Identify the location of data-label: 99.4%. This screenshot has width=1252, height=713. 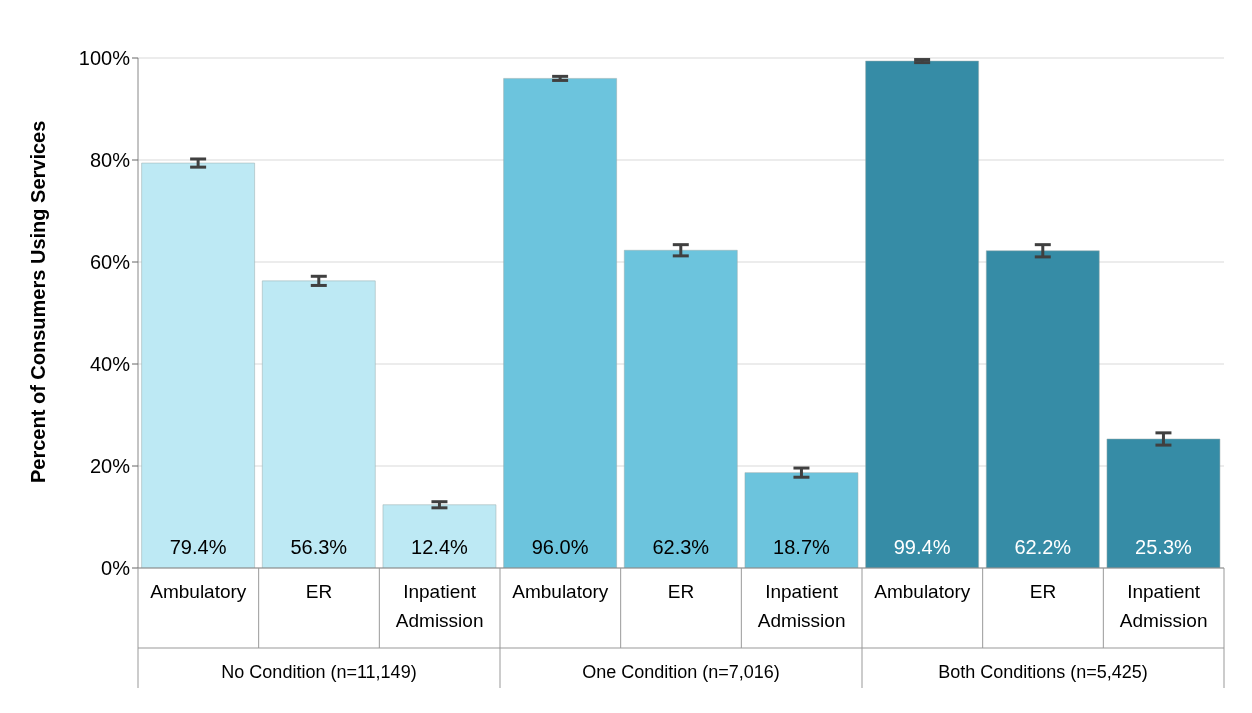
(922, 547).